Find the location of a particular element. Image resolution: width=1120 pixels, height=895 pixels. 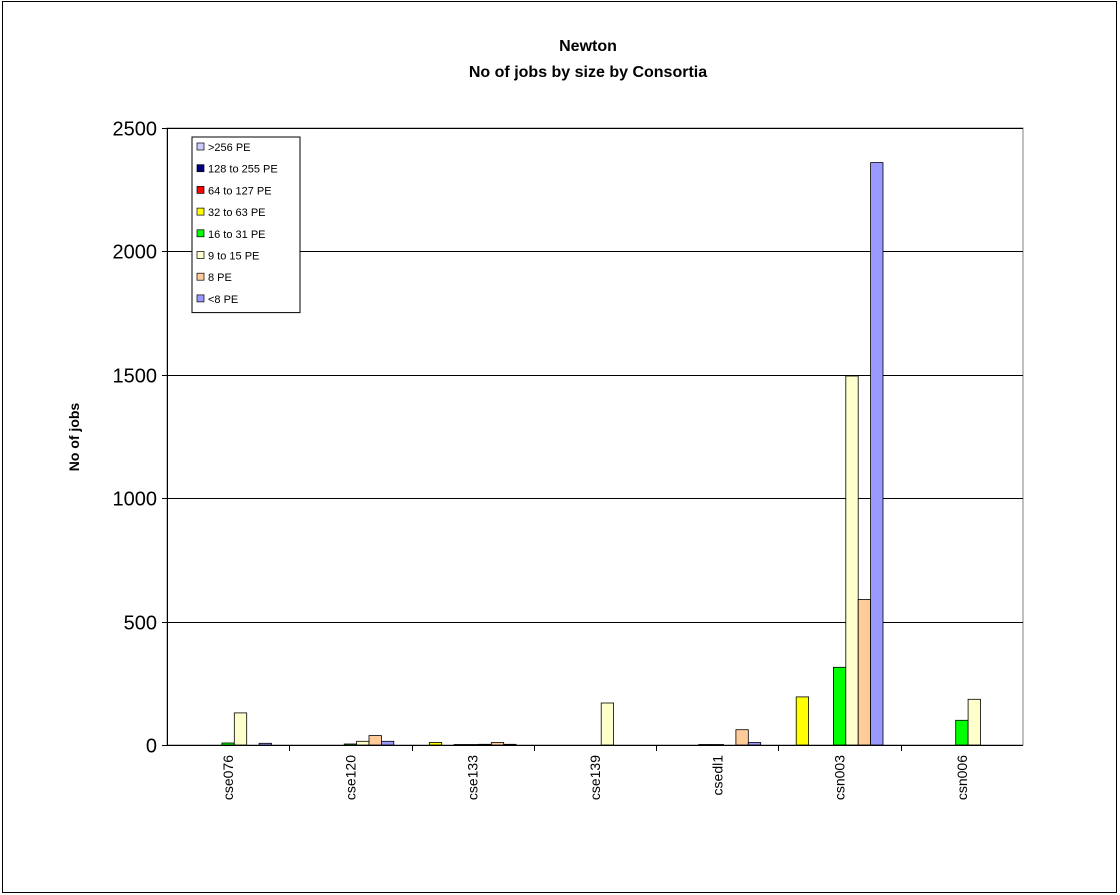

chart-title: Newton is located at coordinates (588, 46).